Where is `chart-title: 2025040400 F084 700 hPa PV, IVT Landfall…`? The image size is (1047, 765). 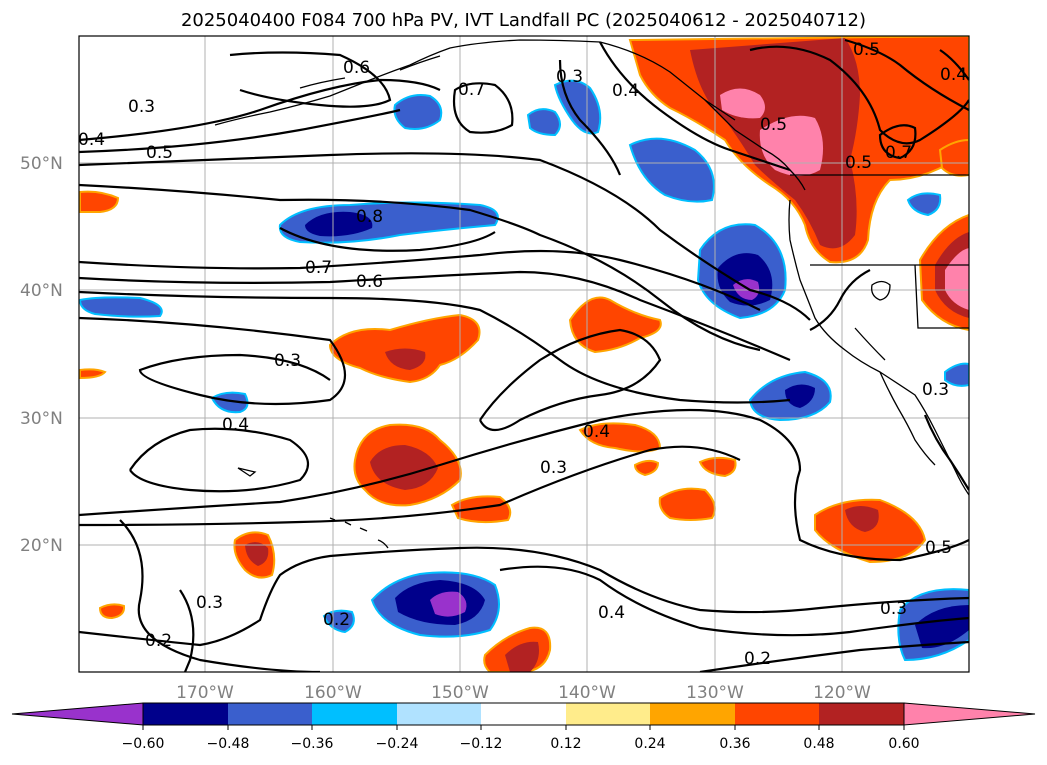 chart-title: 2025040400 F084 700 hPa PV, IVT Landfall… is located at coordinates (523, 20).